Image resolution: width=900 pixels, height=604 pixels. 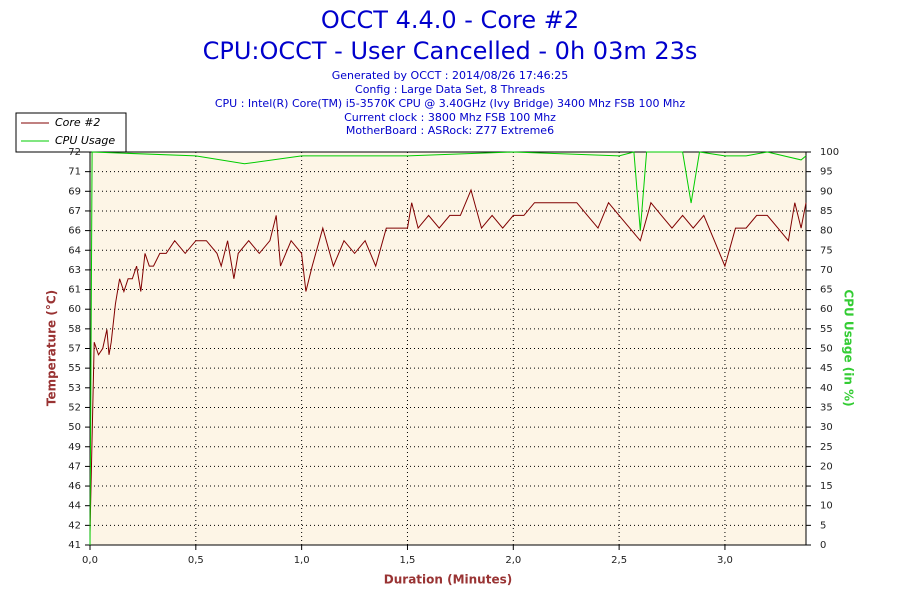 I want to click on y-tick-label: 61, so click(x=74, y=290).